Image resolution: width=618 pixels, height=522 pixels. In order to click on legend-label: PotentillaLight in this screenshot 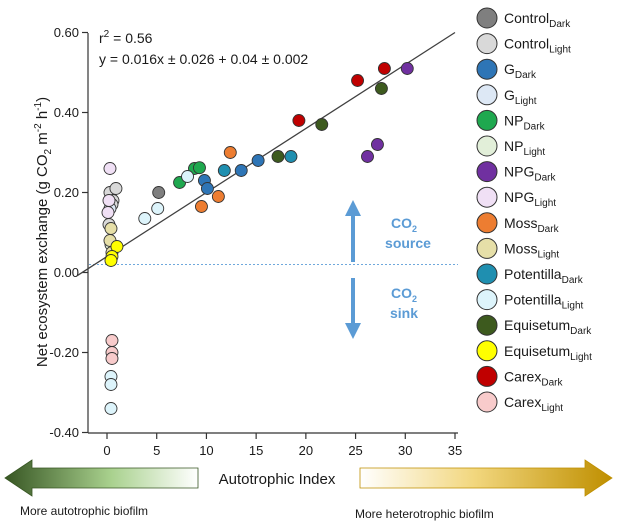, I will do `click(544, 302)`.